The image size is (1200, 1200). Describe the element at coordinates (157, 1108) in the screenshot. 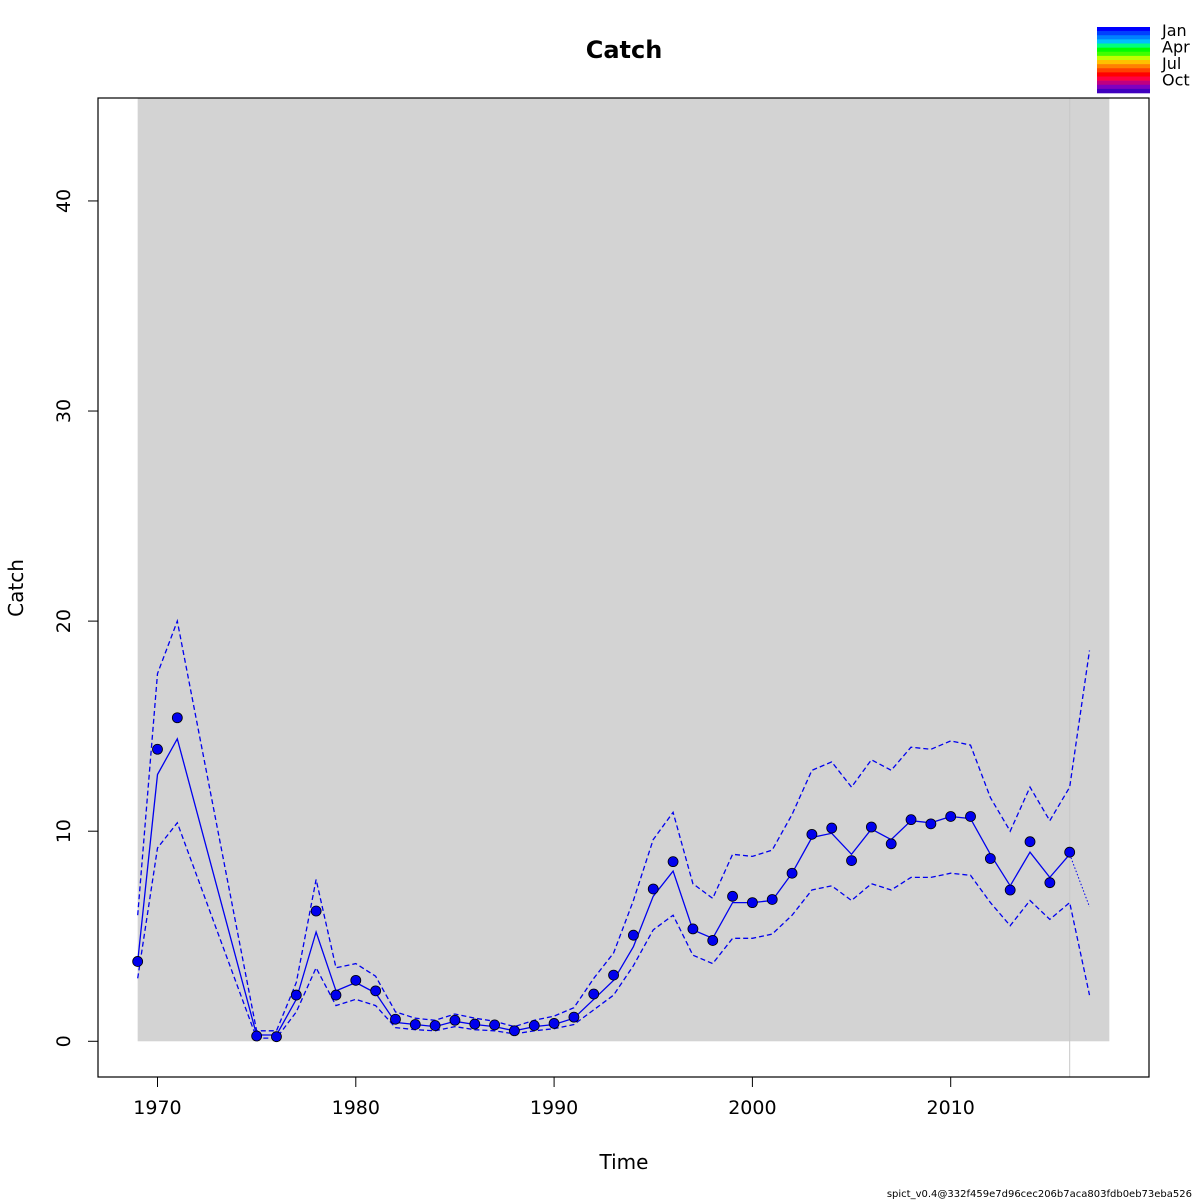

I see `x-tick-label: 1970` at that location.